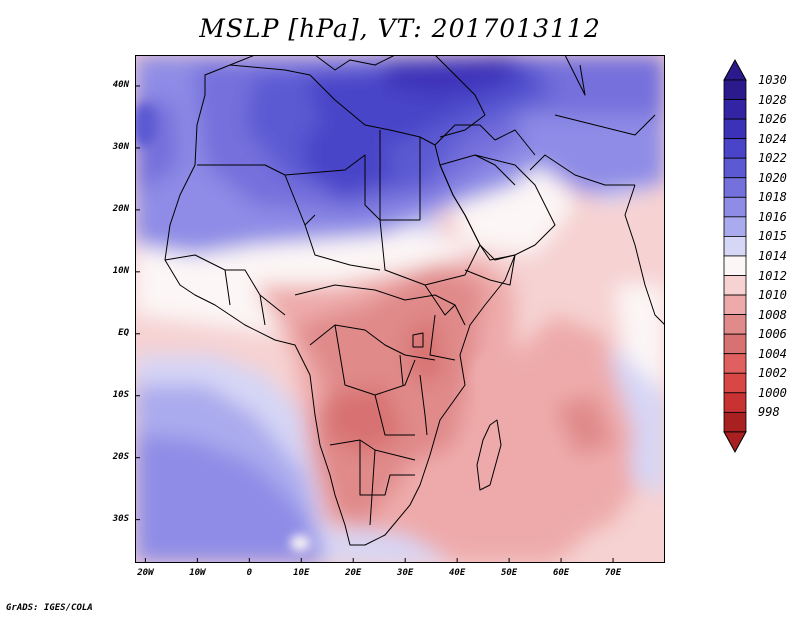  What do you see at coordinates (613, 573) in the screenshot?
I see `lon-label: 70E` at bounding box center [613, 573].